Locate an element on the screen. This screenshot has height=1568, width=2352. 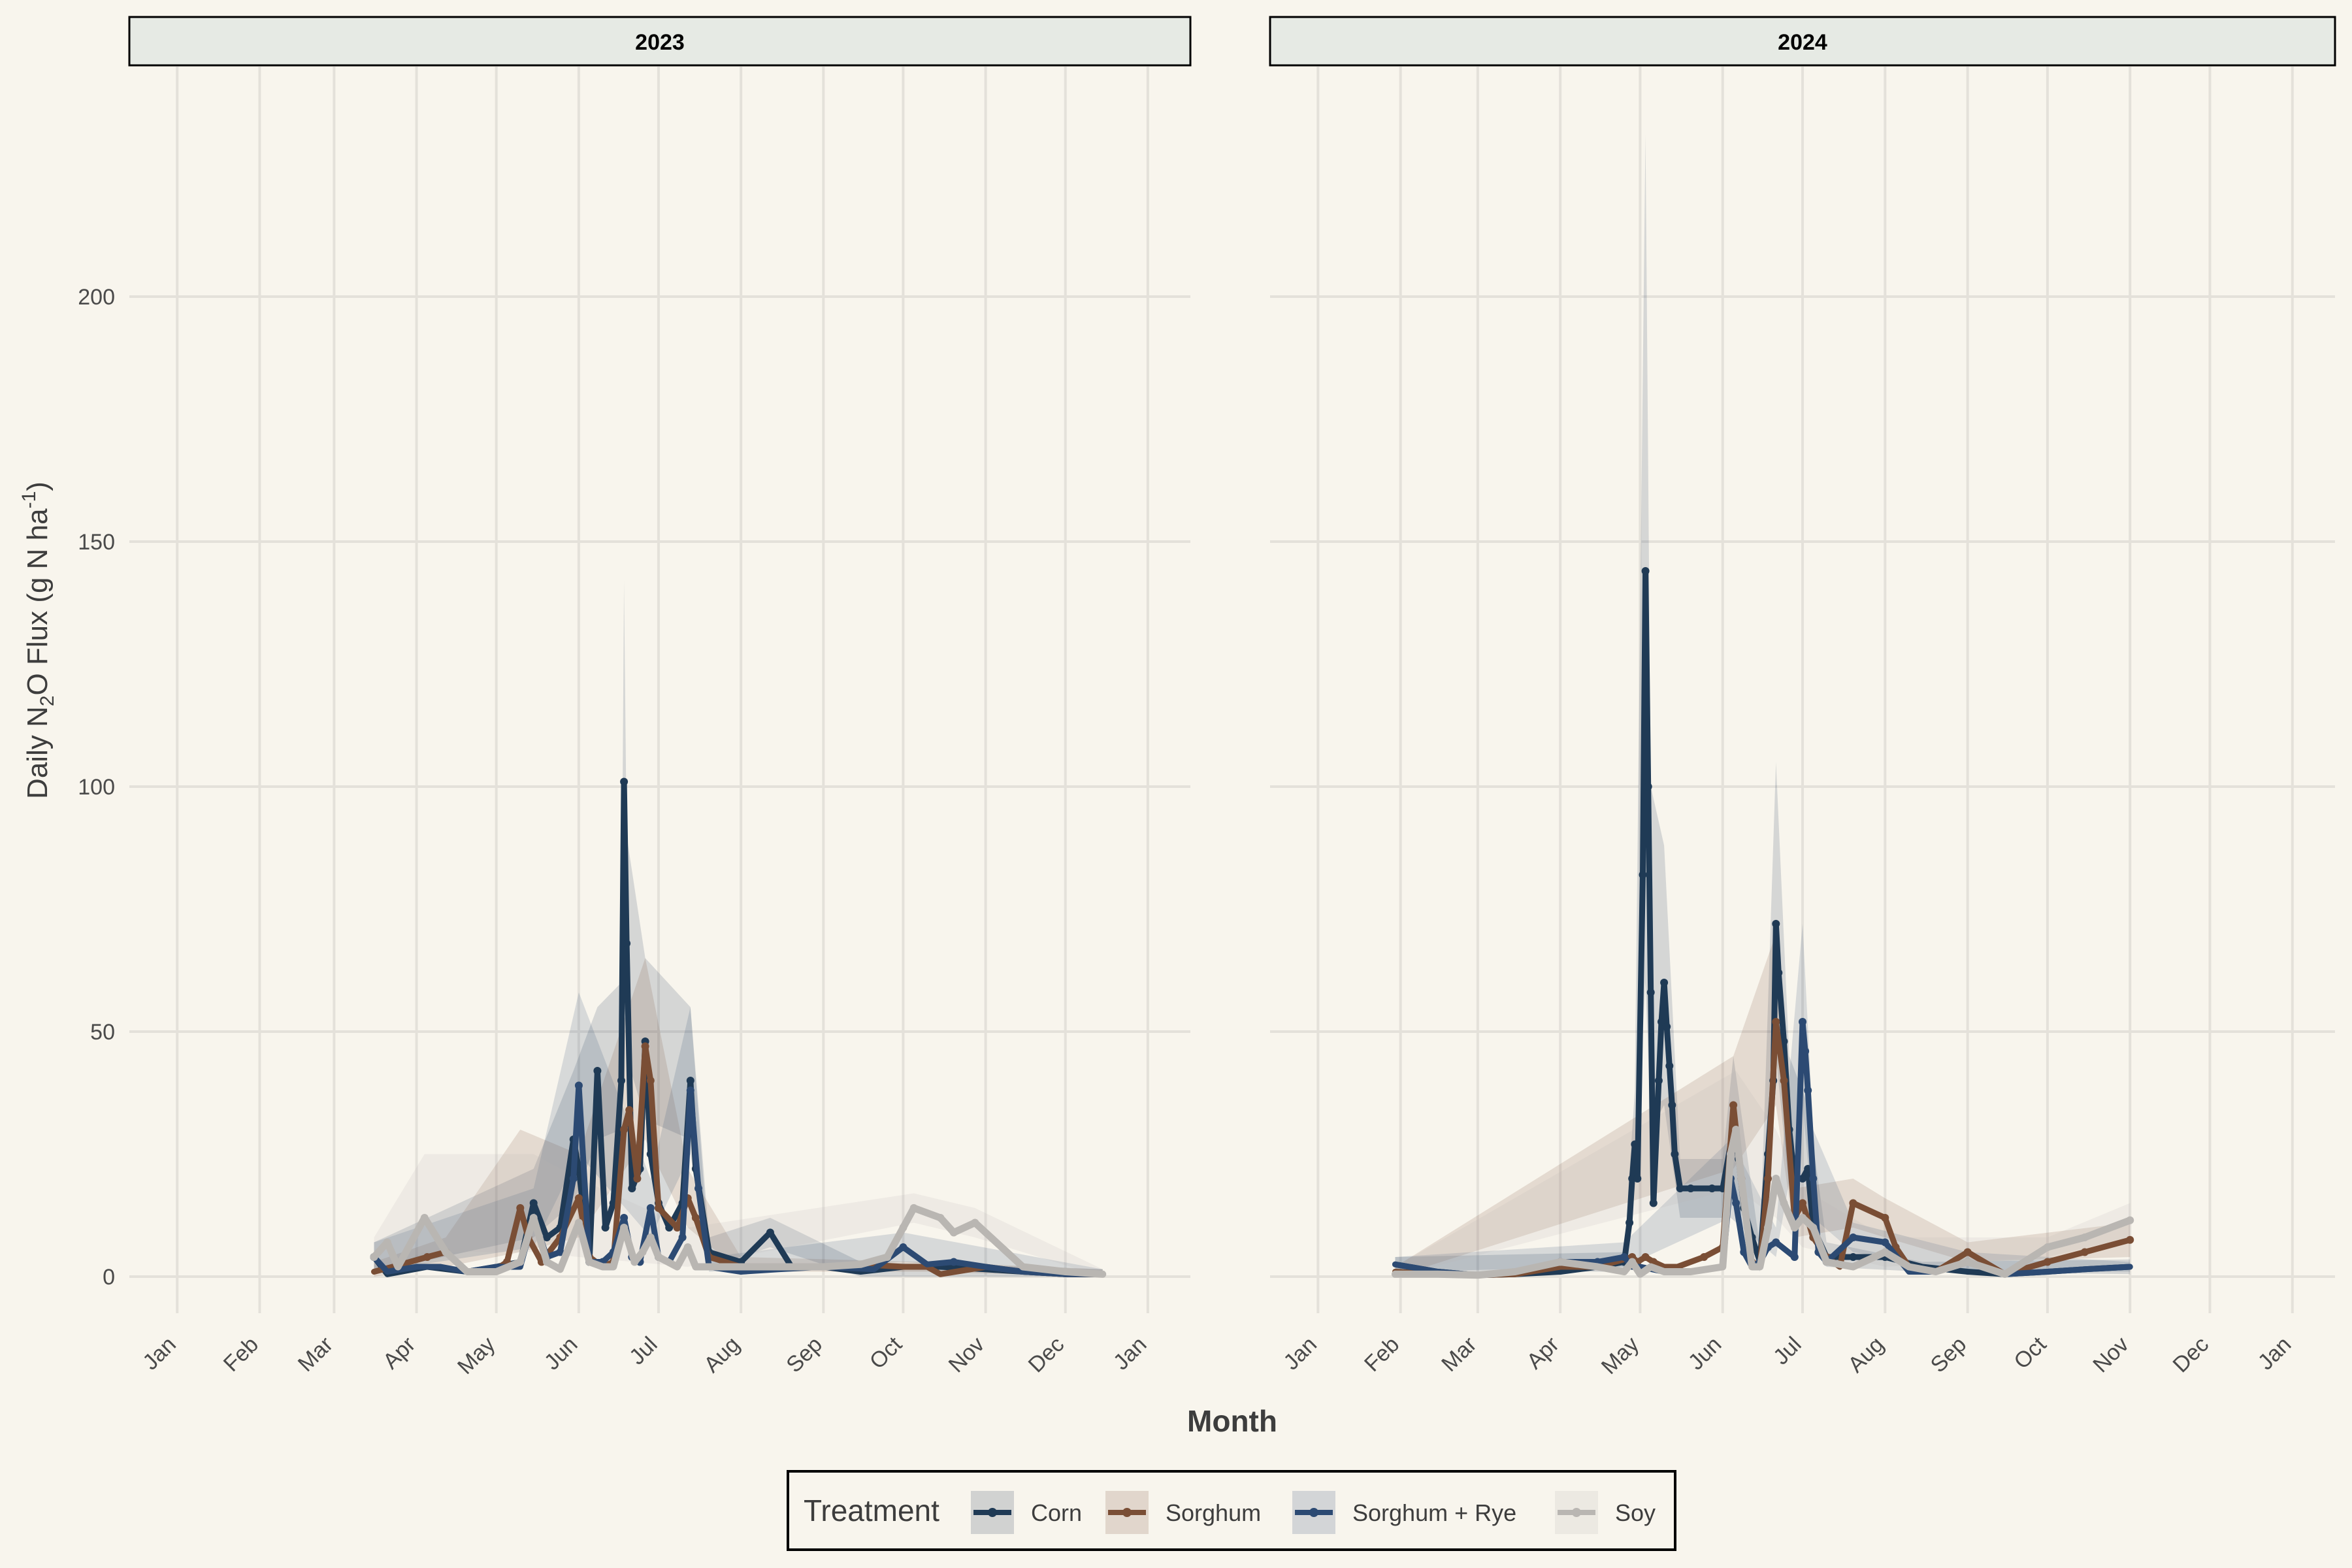
x-axis-title: Month is located at coordinates (1232, 1421).